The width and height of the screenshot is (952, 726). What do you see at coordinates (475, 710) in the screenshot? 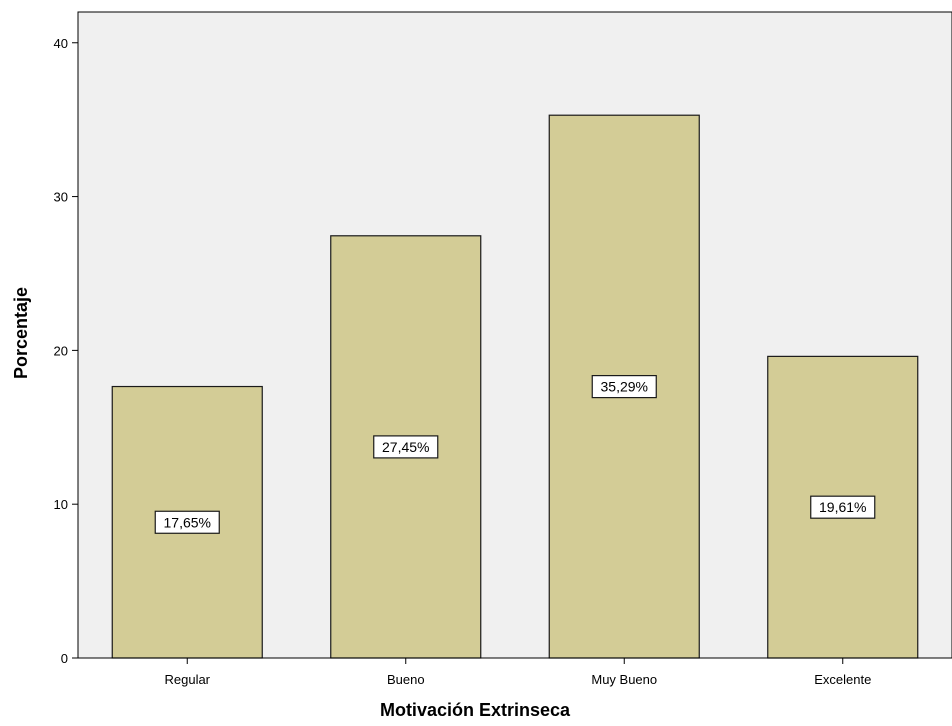
I see `x-axis-title: Motivación Extrinseca` at bounding box center [475, 710].